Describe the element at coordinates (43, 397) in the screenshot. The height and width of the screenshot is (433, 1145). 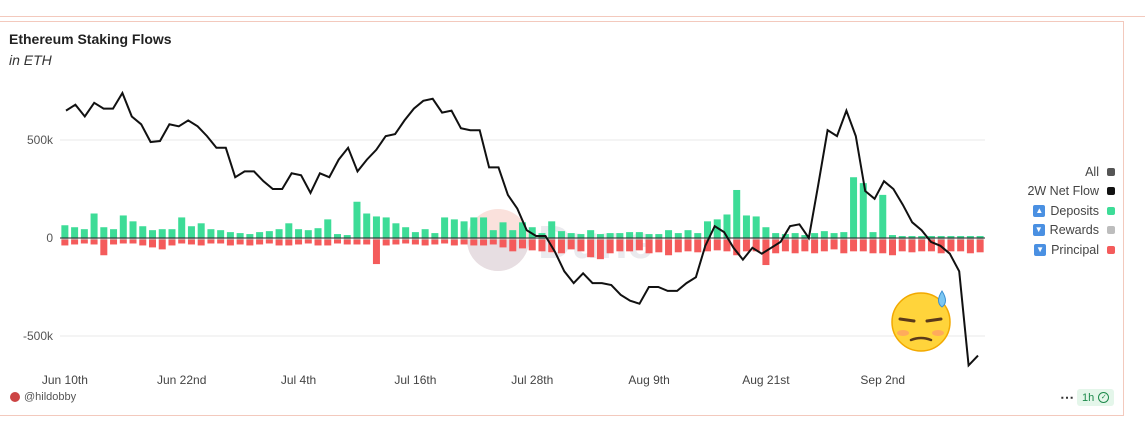
I see `author-credit: @hildobby` at that location.